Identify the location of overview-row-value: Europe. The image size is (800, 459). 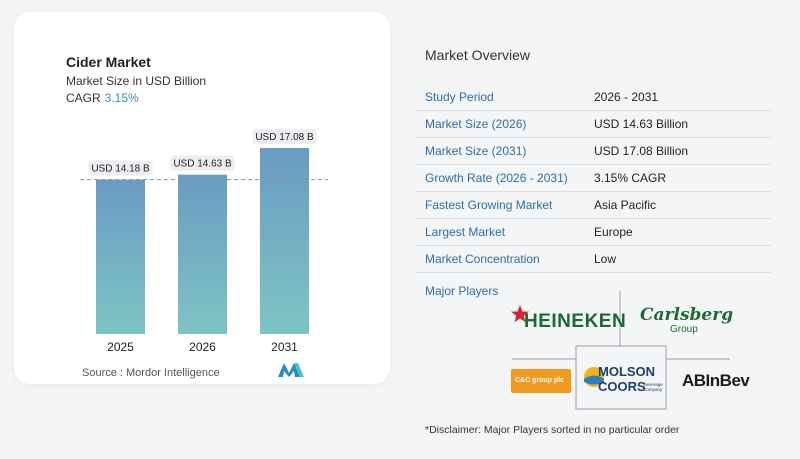
(613, 232).